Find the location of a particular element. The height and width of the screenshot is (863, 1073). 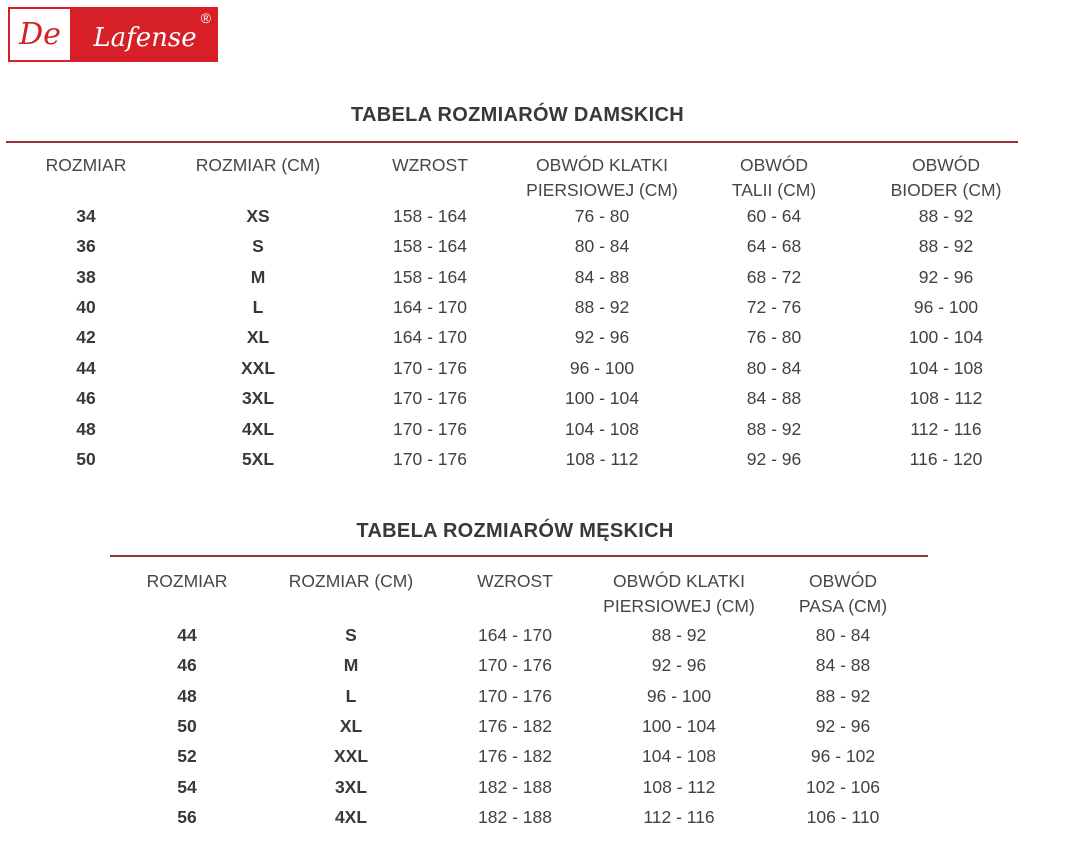

table-cell: 34 is located at coordinates (86, 215).